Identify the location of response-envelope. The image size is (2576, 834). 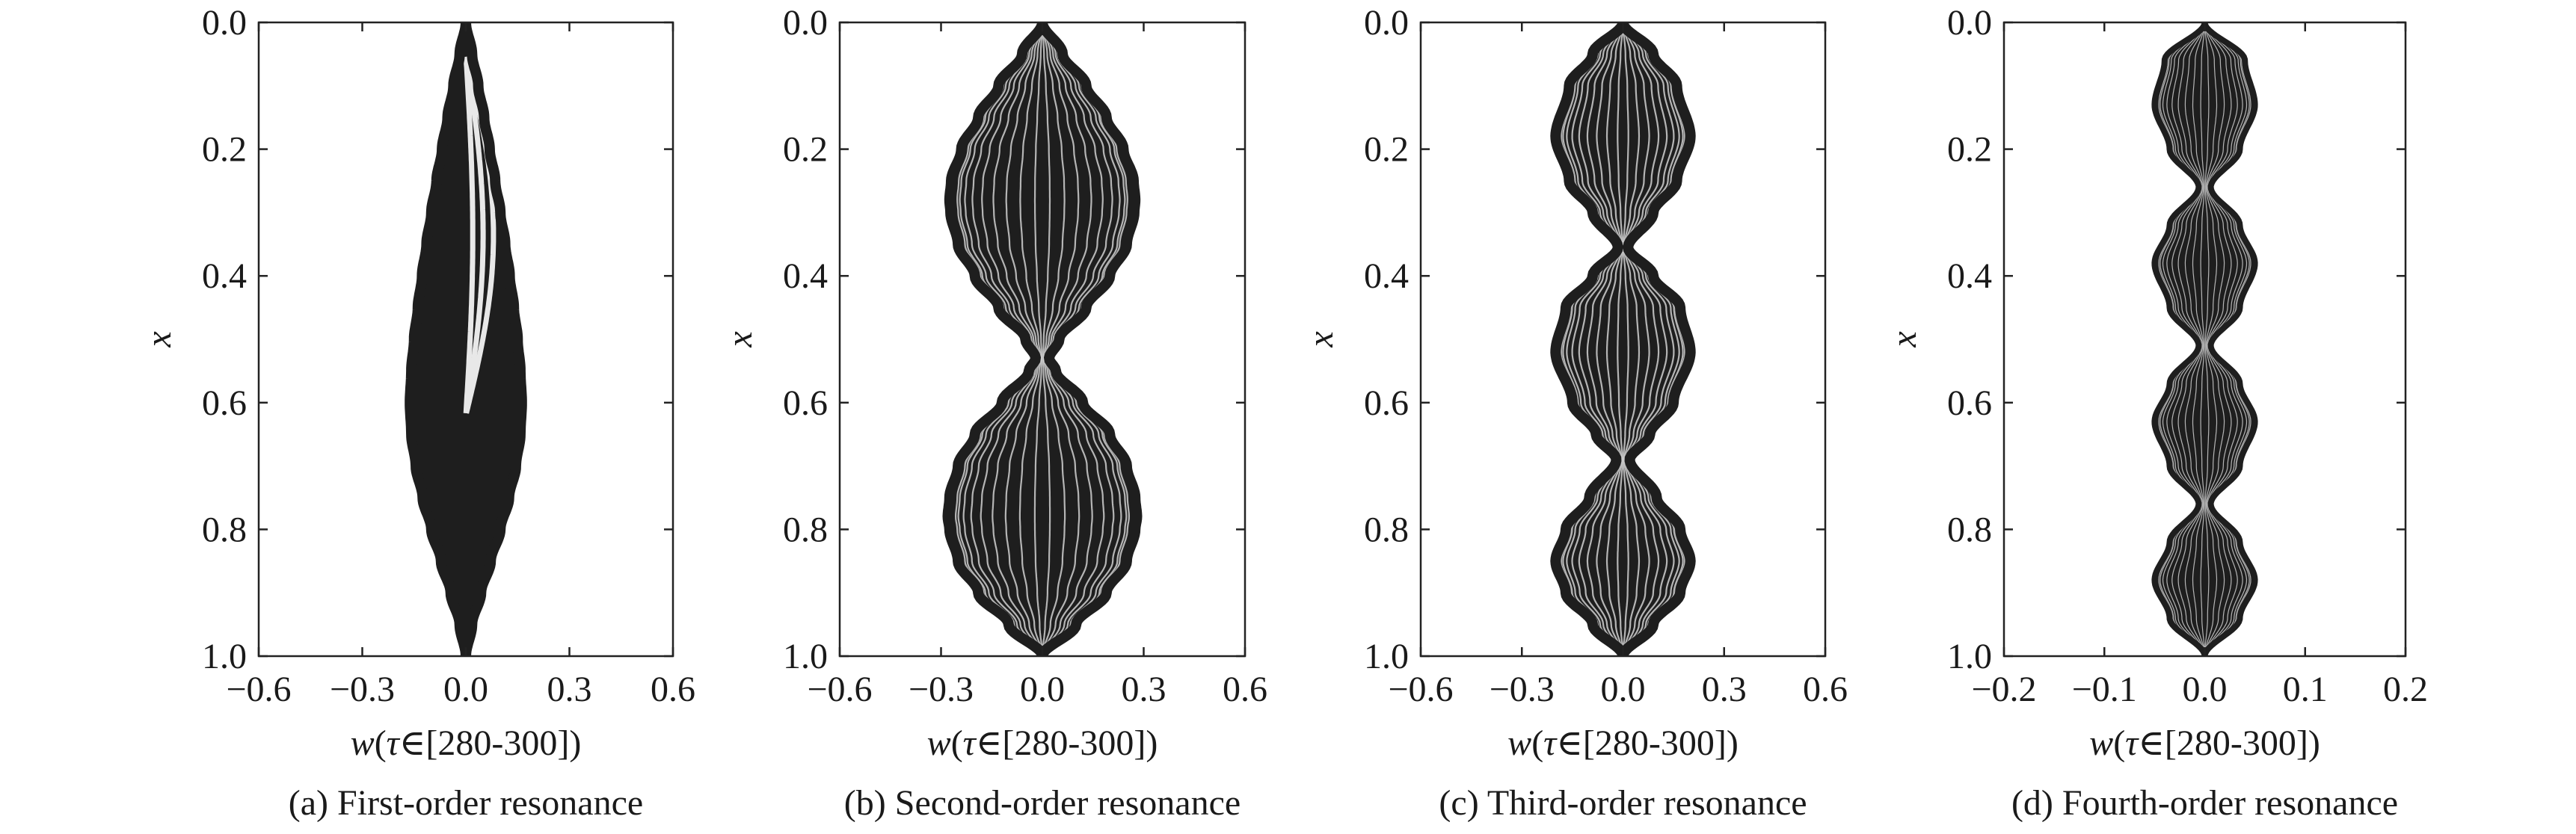
(466, 339).